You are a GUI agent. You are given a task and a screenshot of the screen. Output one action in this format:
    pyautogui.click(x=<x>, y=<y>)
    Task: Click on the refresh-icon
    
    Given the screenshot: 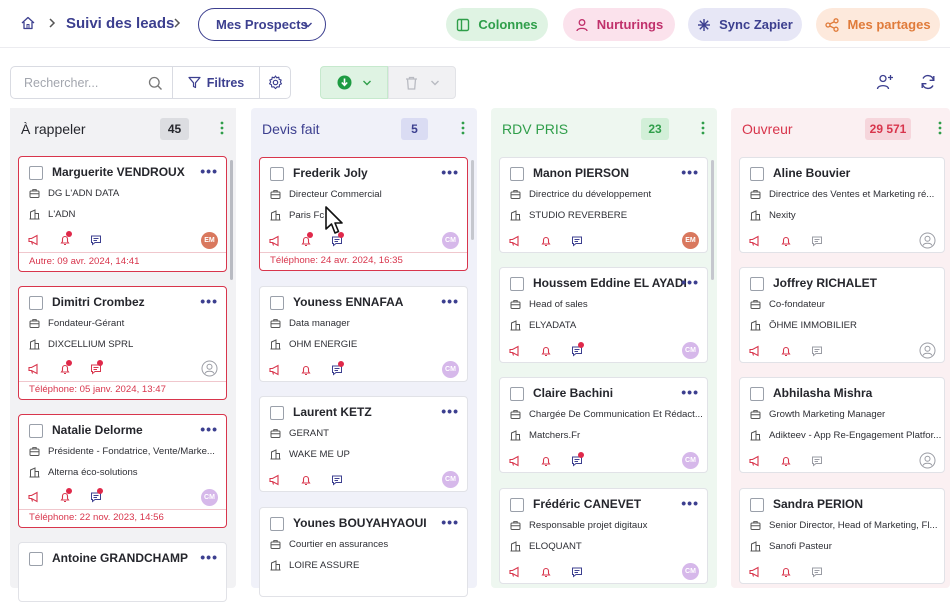 What is the action you would take?
    pyautogui.click(x=928, y=82)
    